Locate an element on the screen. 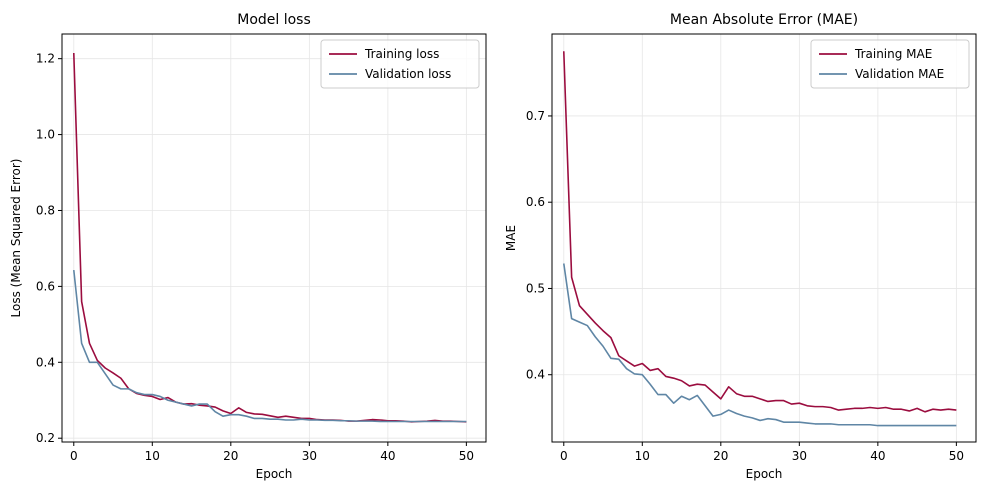 The height and width of the screenshot is (490, 989). legend-label: Validation MAE is located at coordinates (899, 74).